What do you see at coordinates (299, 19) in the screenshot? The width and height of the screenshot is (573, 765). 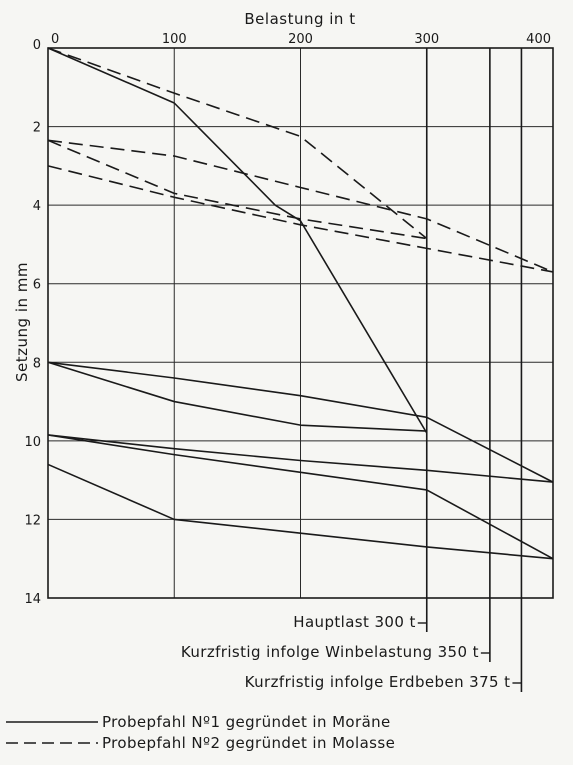 I see `x-axis-label: Belastung in t` at bounding box center [299, 19].